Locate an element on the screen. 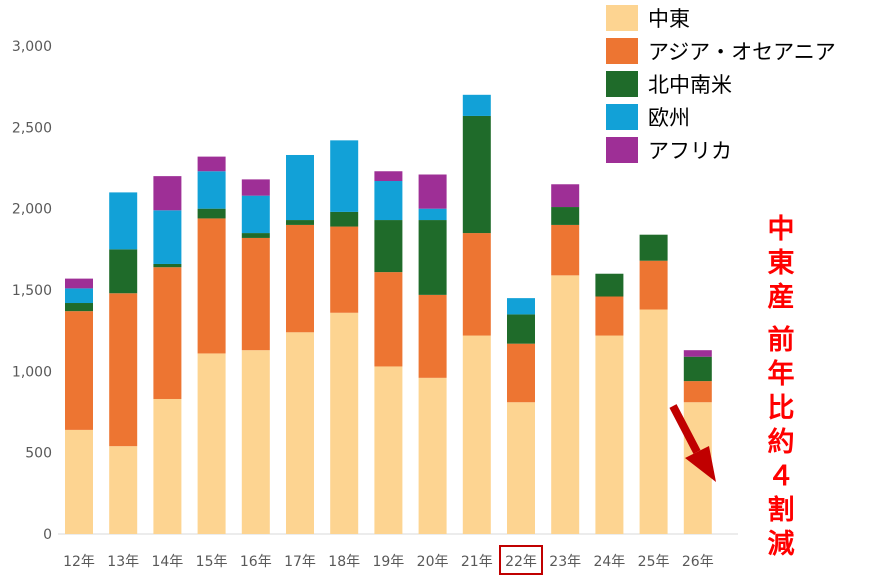  x-tick-label: 22年 is located at coordinates (521, 562).